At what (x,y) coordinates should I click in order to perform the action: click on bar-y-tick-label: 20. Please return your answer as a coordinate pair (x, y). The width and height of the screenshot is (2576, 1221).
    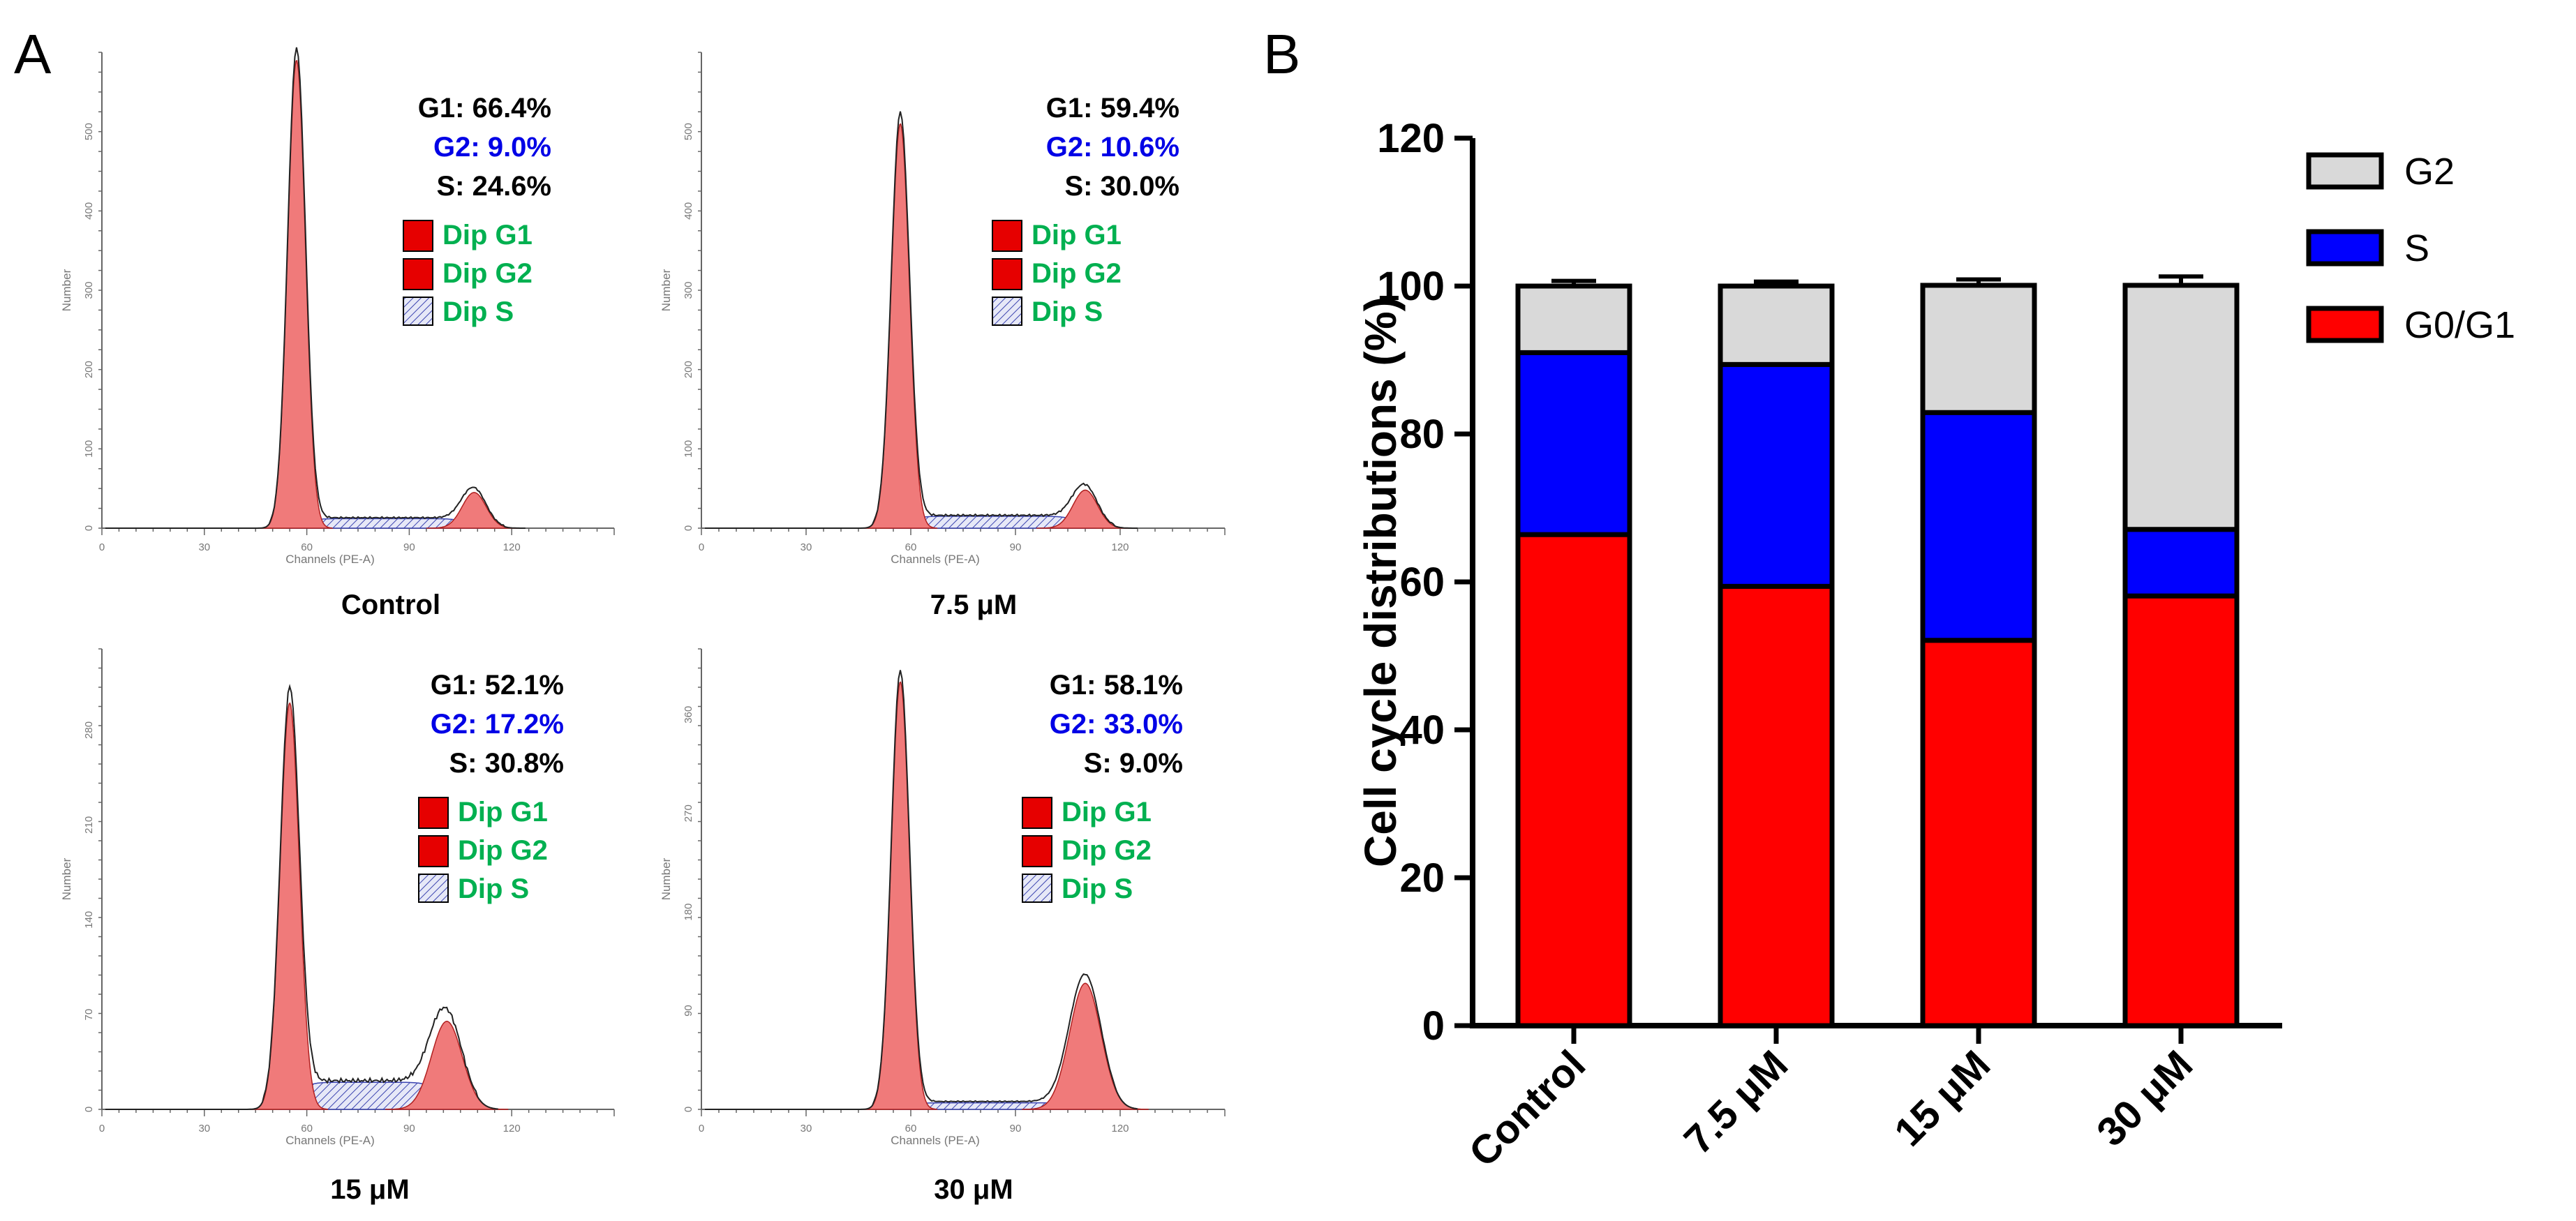
    Looking at the image, I should click on (1422, 878).